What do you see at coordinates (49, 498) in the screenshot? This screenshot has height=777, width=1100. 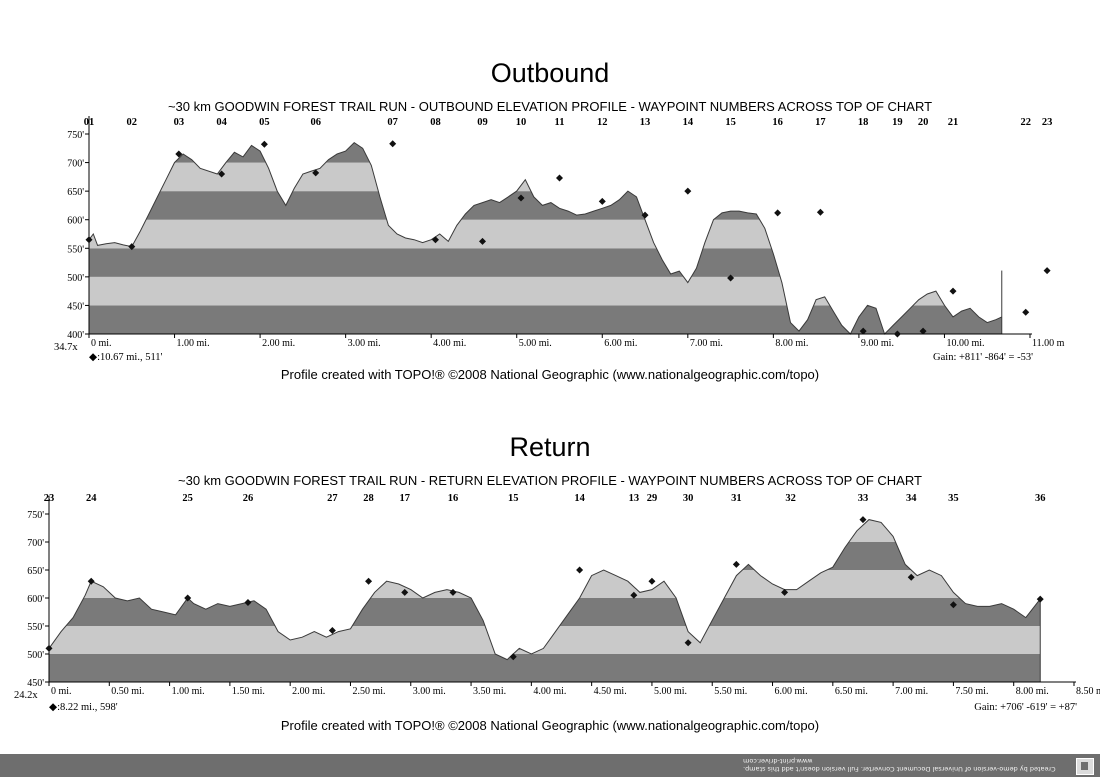 I see `waypoint-label: 23` at bounding box center [49, 498].